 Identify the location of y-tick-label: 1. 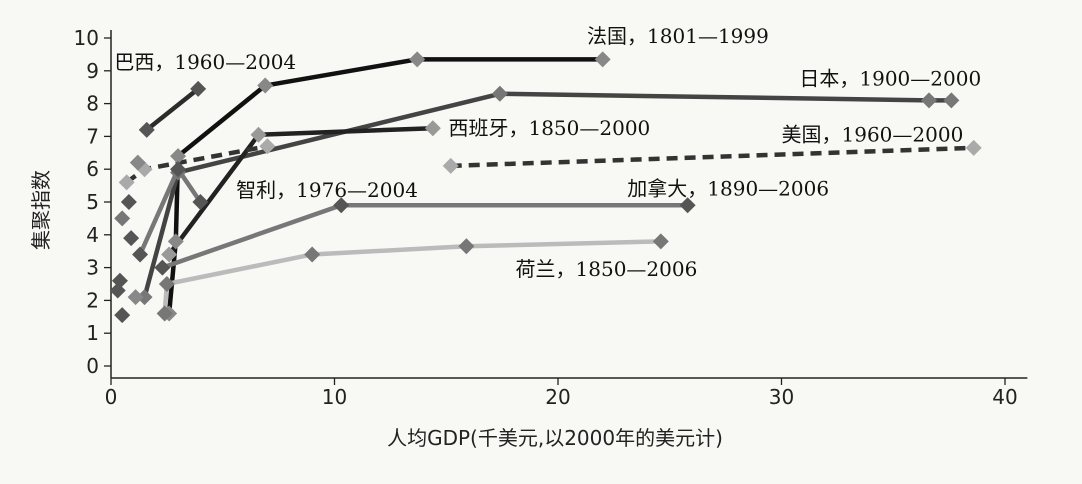
(92, 333).